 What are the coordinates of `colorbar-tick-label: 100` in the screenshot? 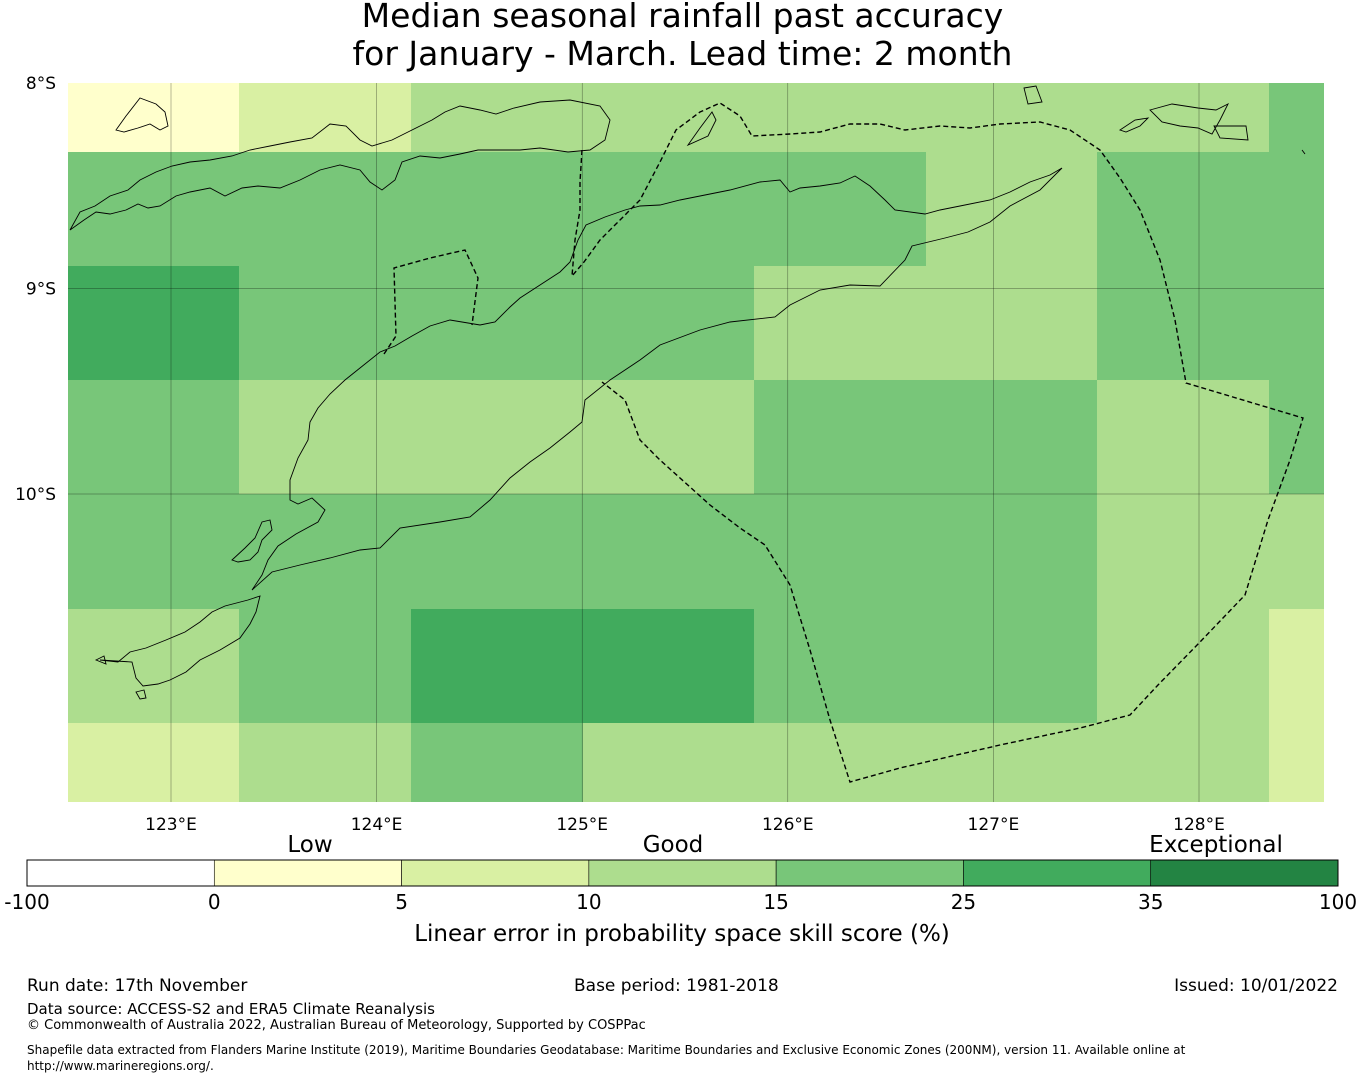 It's located at (1338, 902).